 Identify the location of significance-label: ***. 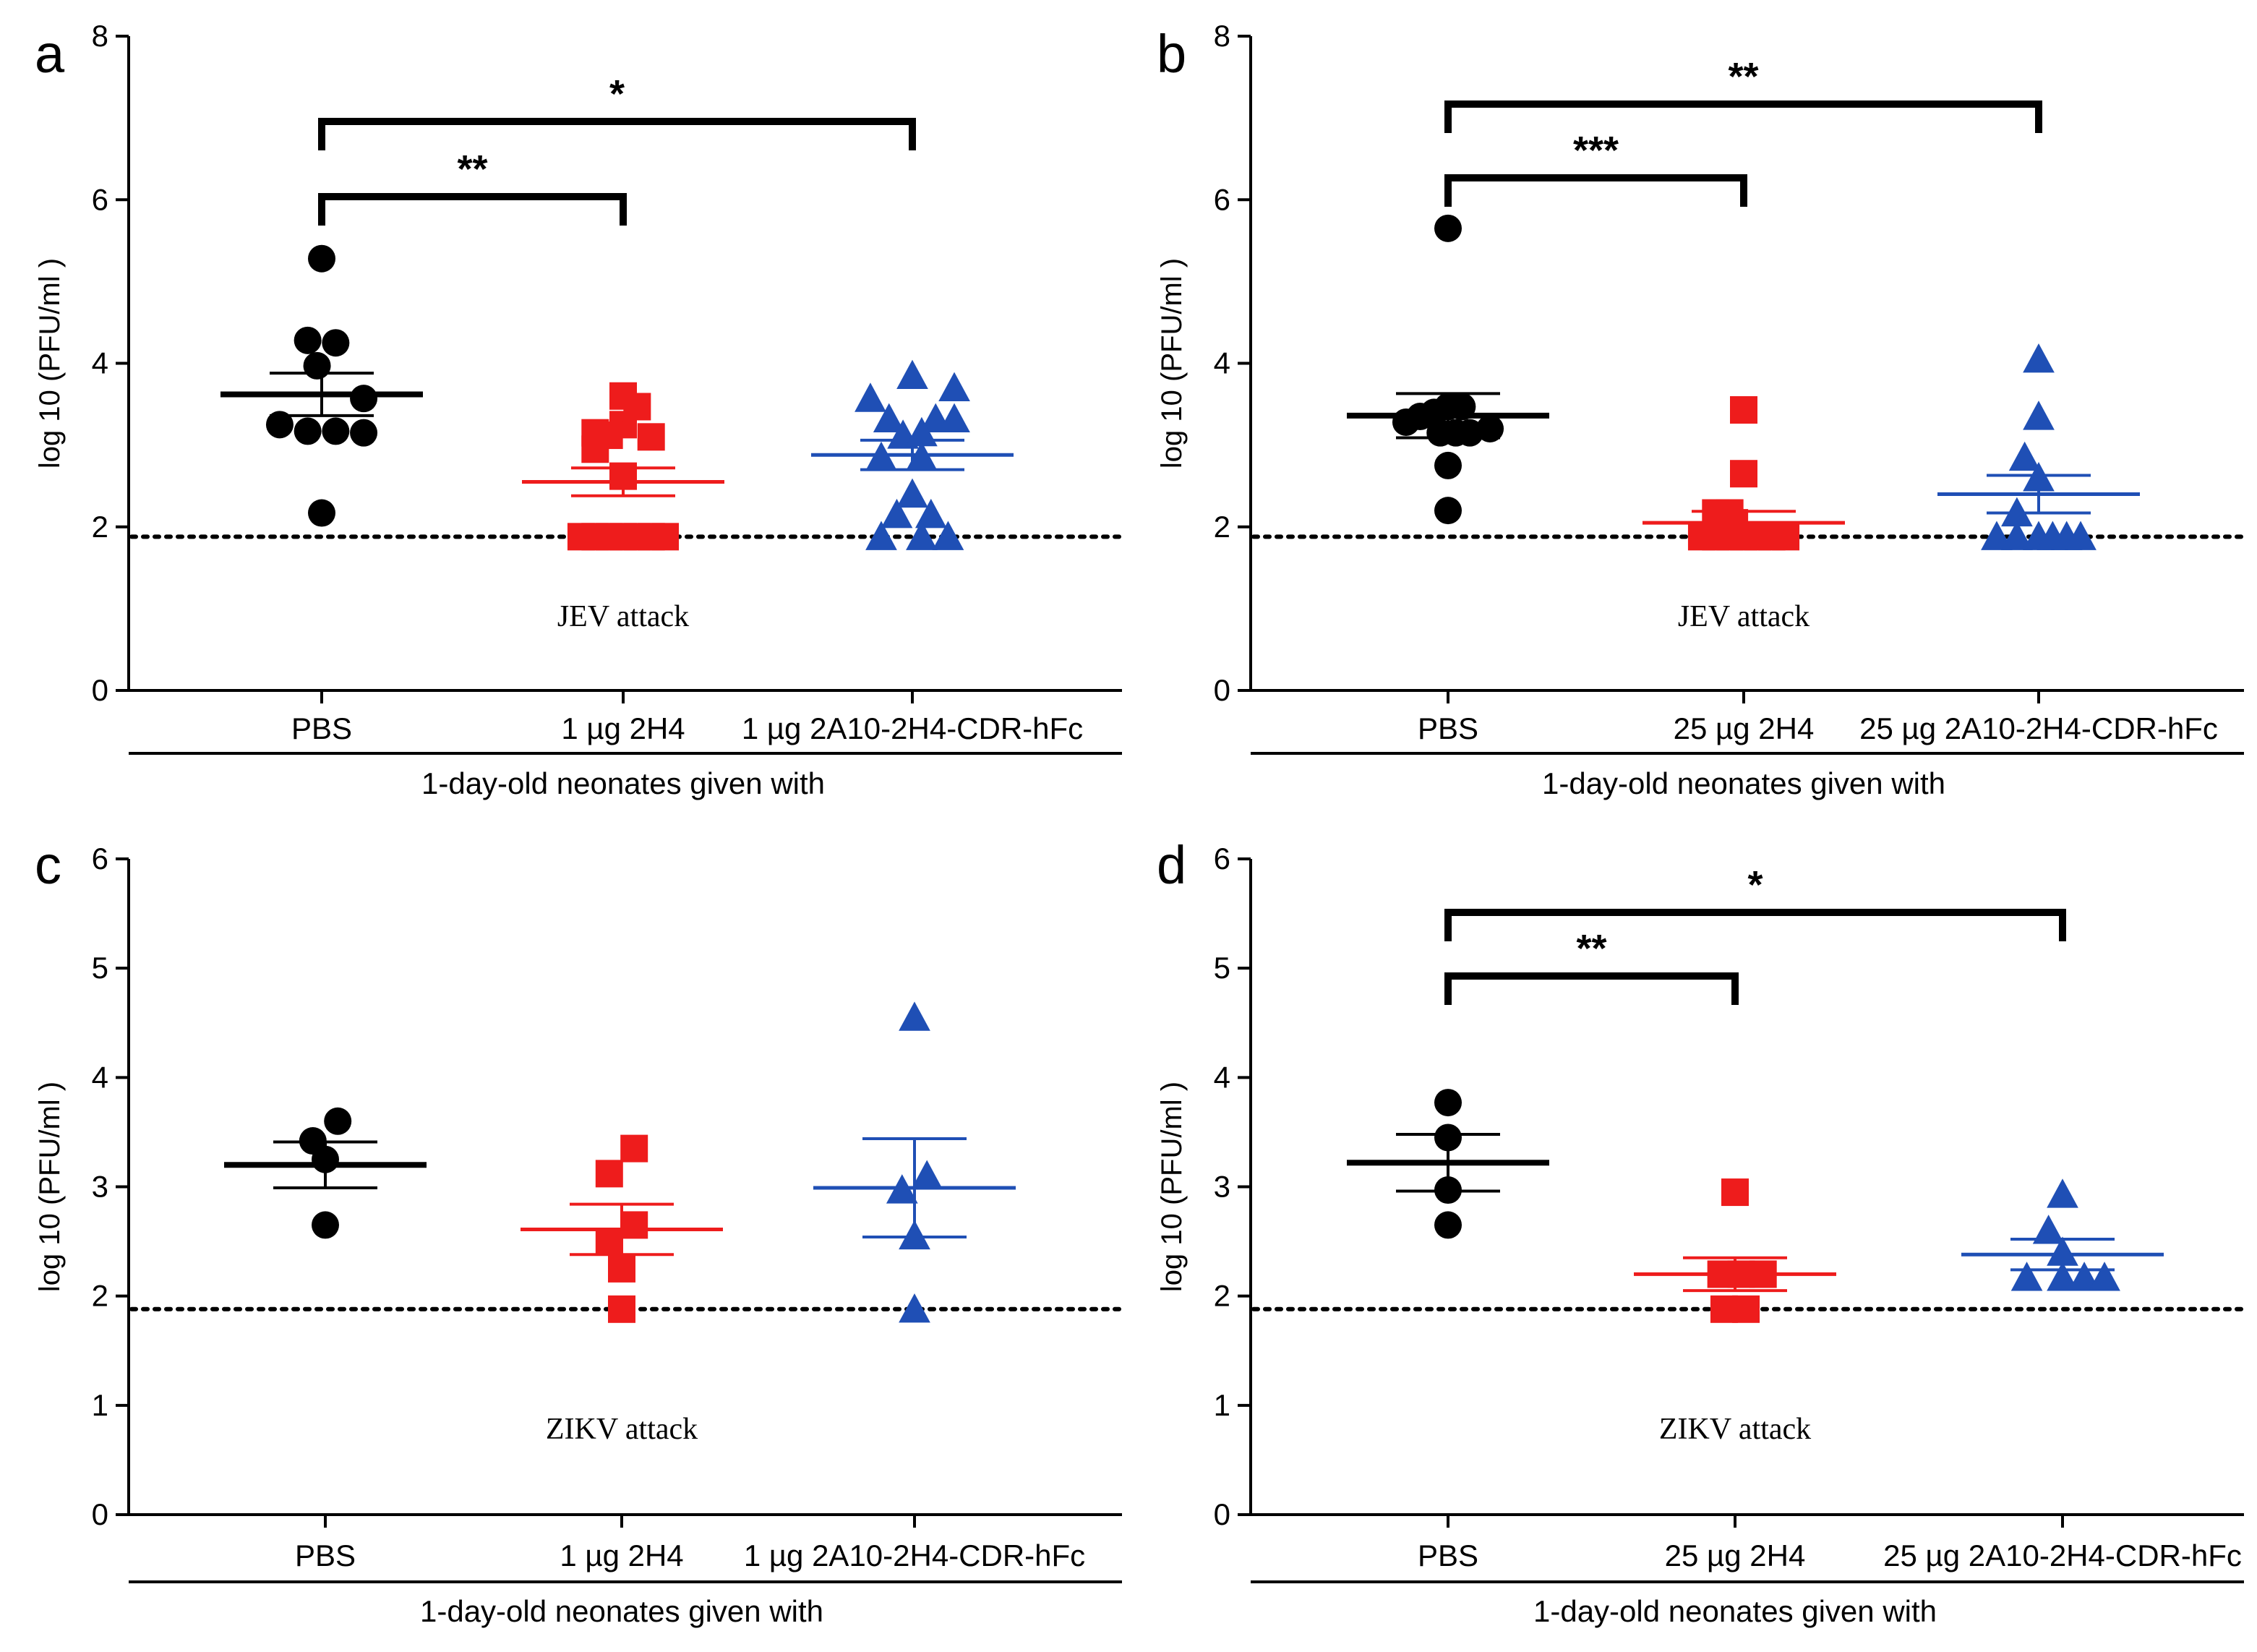
(1596, 150).